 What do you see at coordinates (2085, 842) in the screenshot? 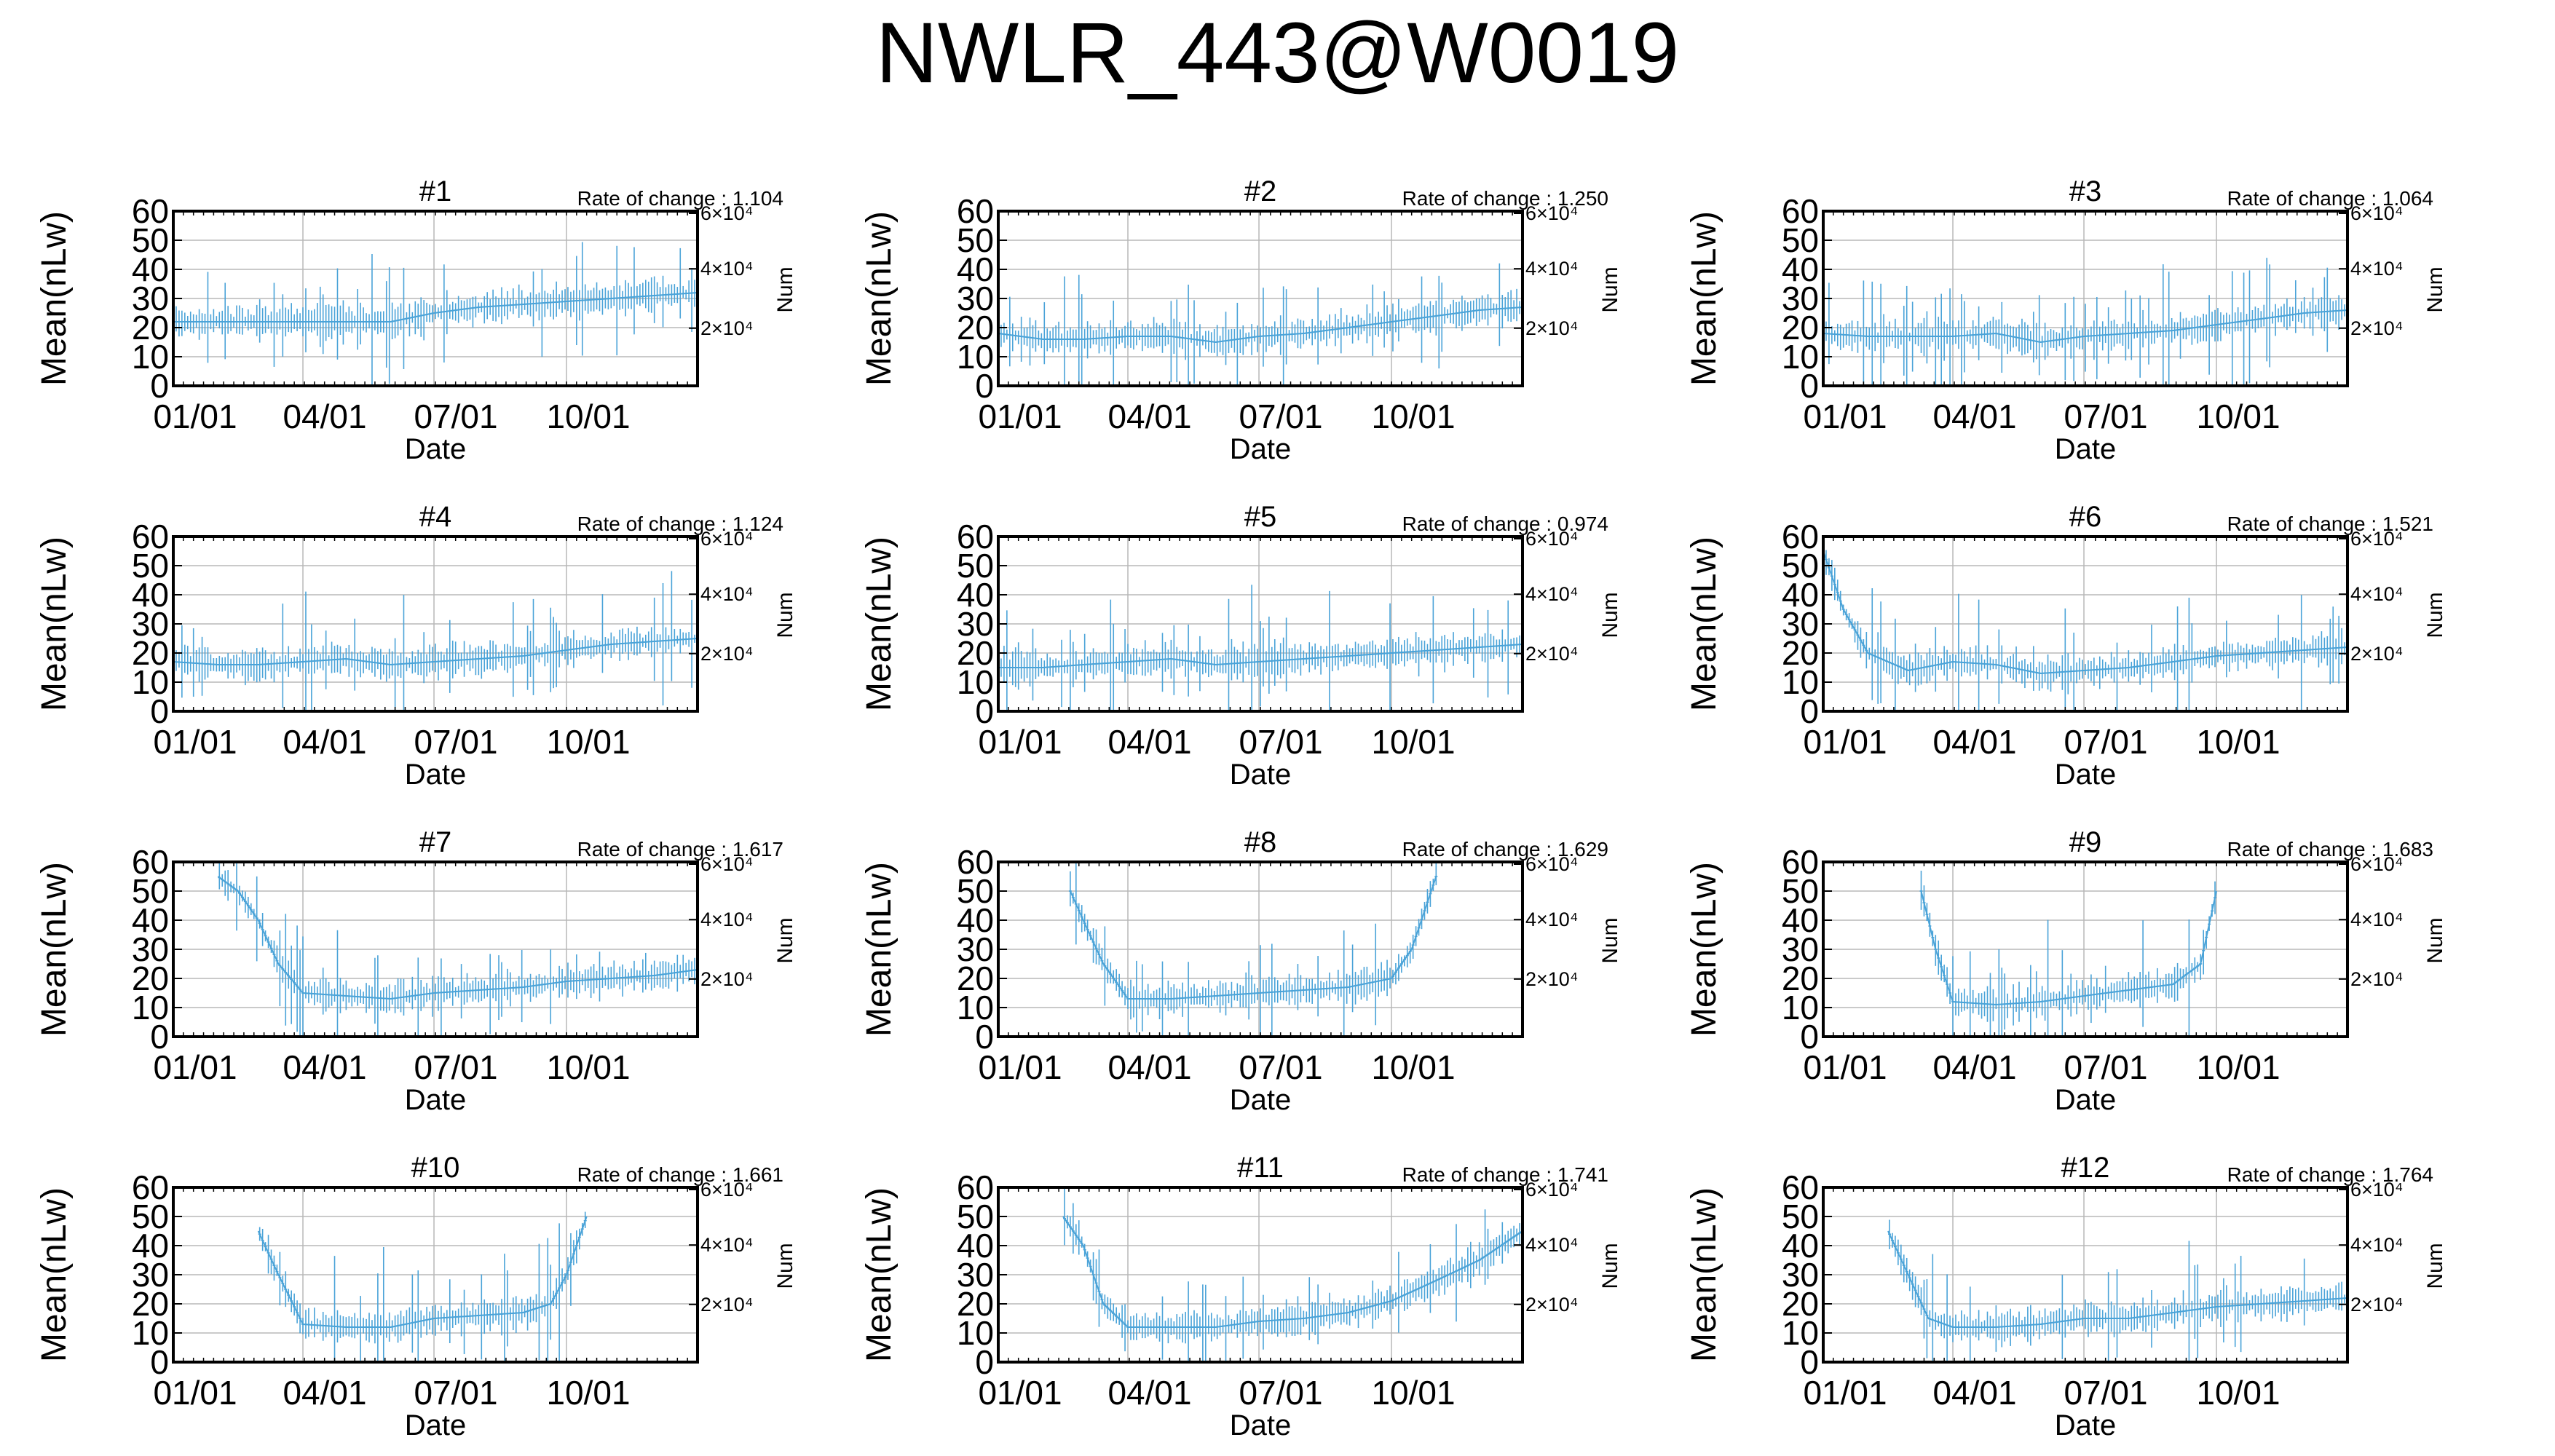
I see `panel-title: #9` at bounding box center [2085, 842].